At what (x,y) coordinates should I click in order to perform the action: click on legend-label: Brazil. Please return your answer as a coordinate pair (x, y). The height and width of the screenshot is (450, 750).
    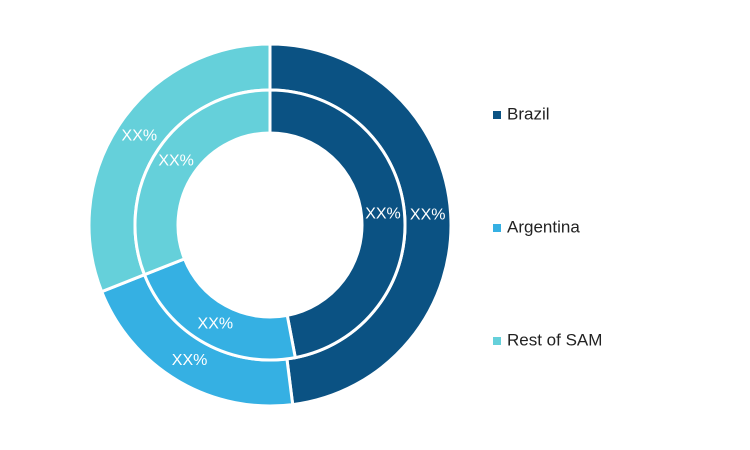
    Looking at the image, I should click on (528, 113).